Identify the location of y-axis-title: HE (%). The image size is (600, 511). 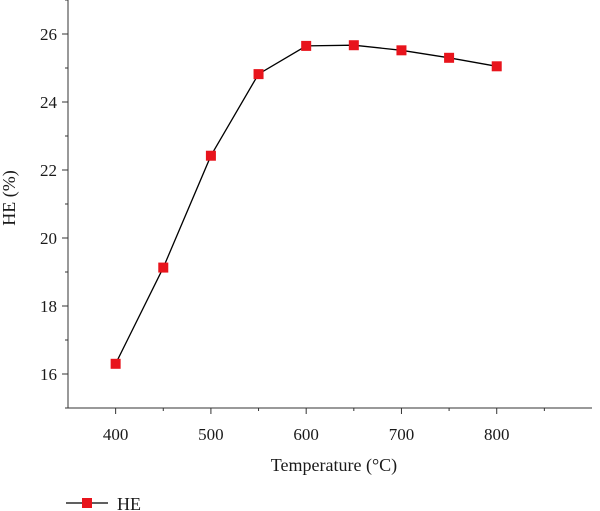
(10, 197).